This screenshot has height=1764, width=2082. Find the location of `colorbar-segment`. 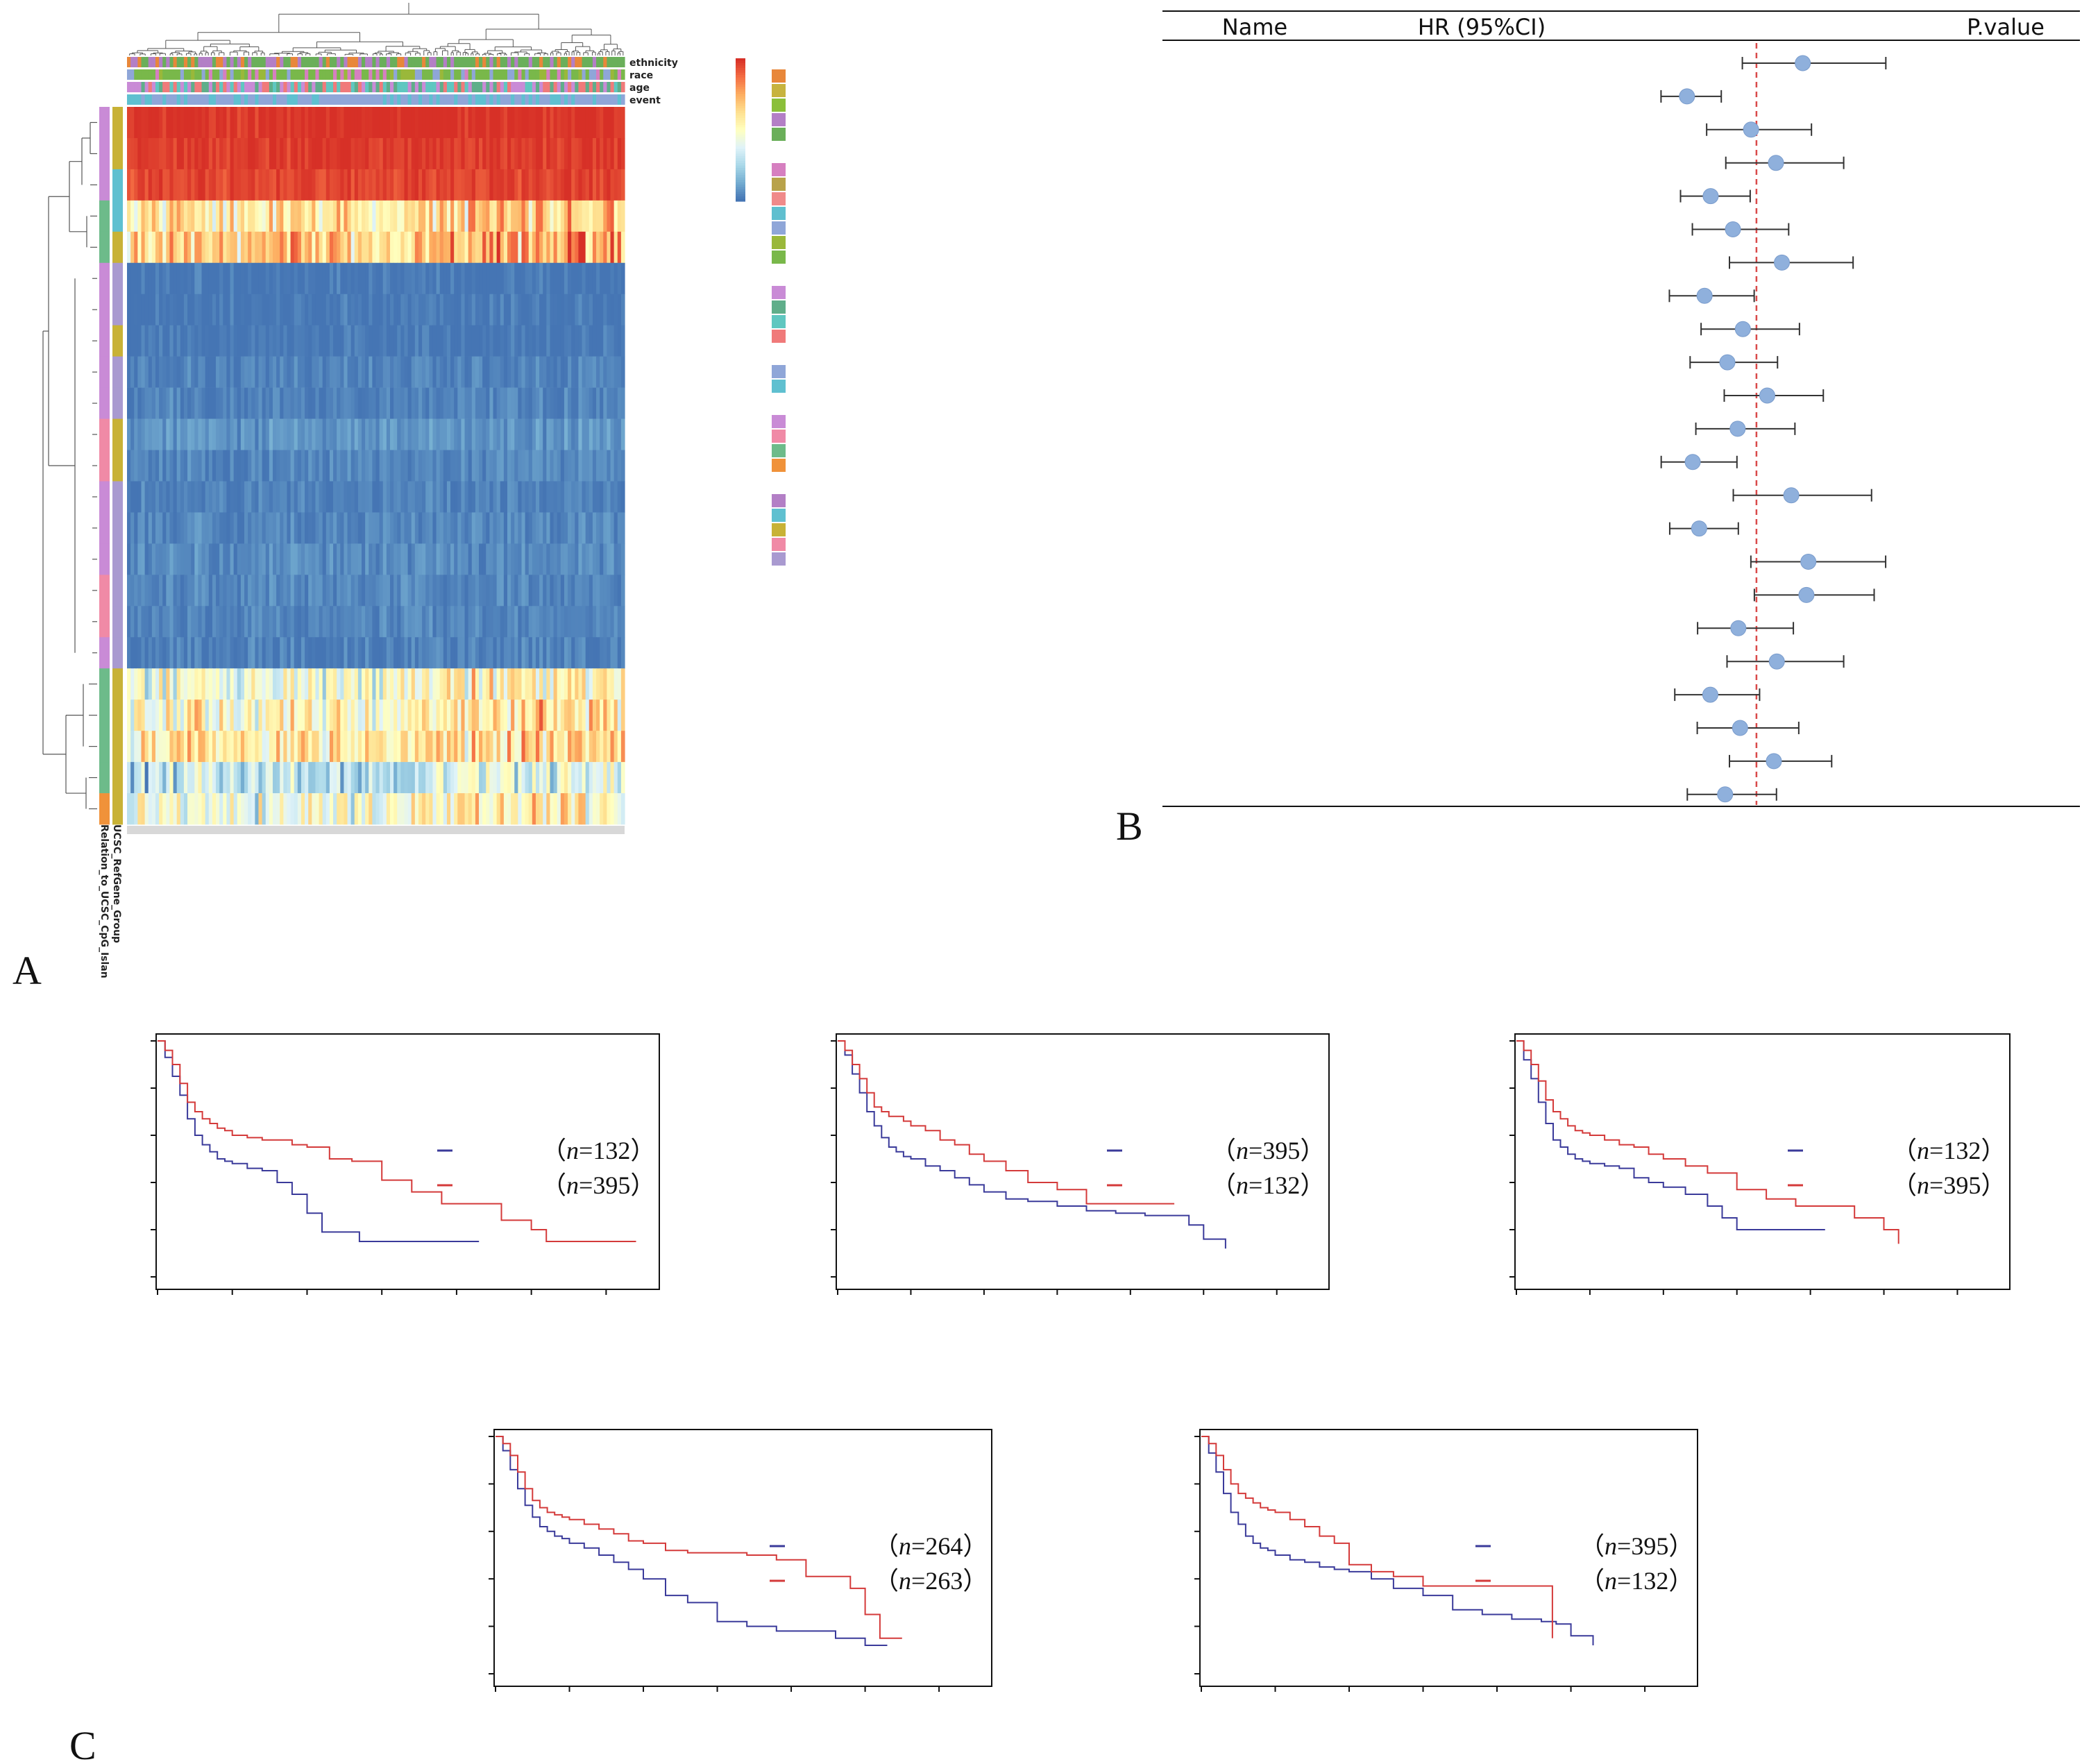

colorbar-segment is located at coordinates (740, 162).